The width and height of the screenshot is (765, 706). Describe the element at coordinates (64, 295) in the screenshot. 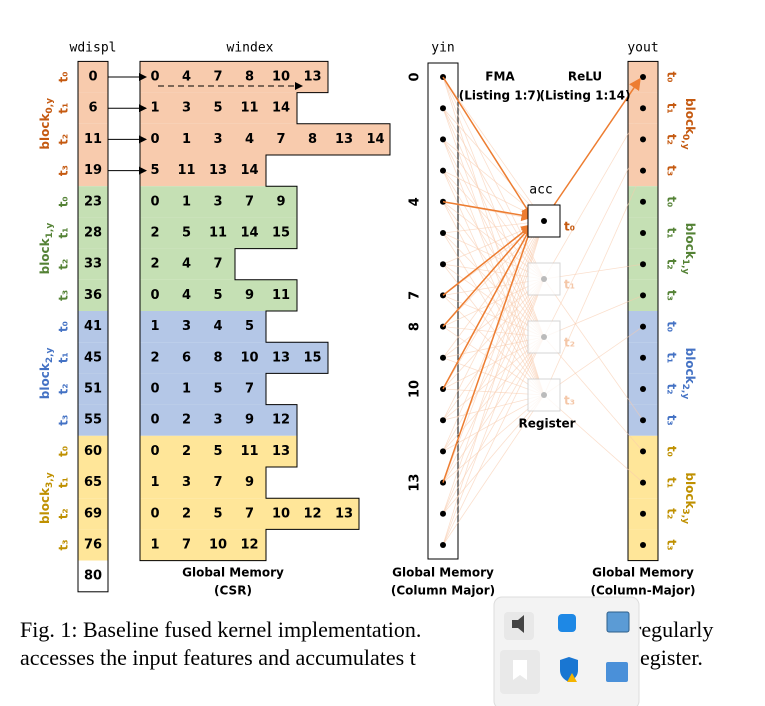

I see `thread-label: t₃` at that location.